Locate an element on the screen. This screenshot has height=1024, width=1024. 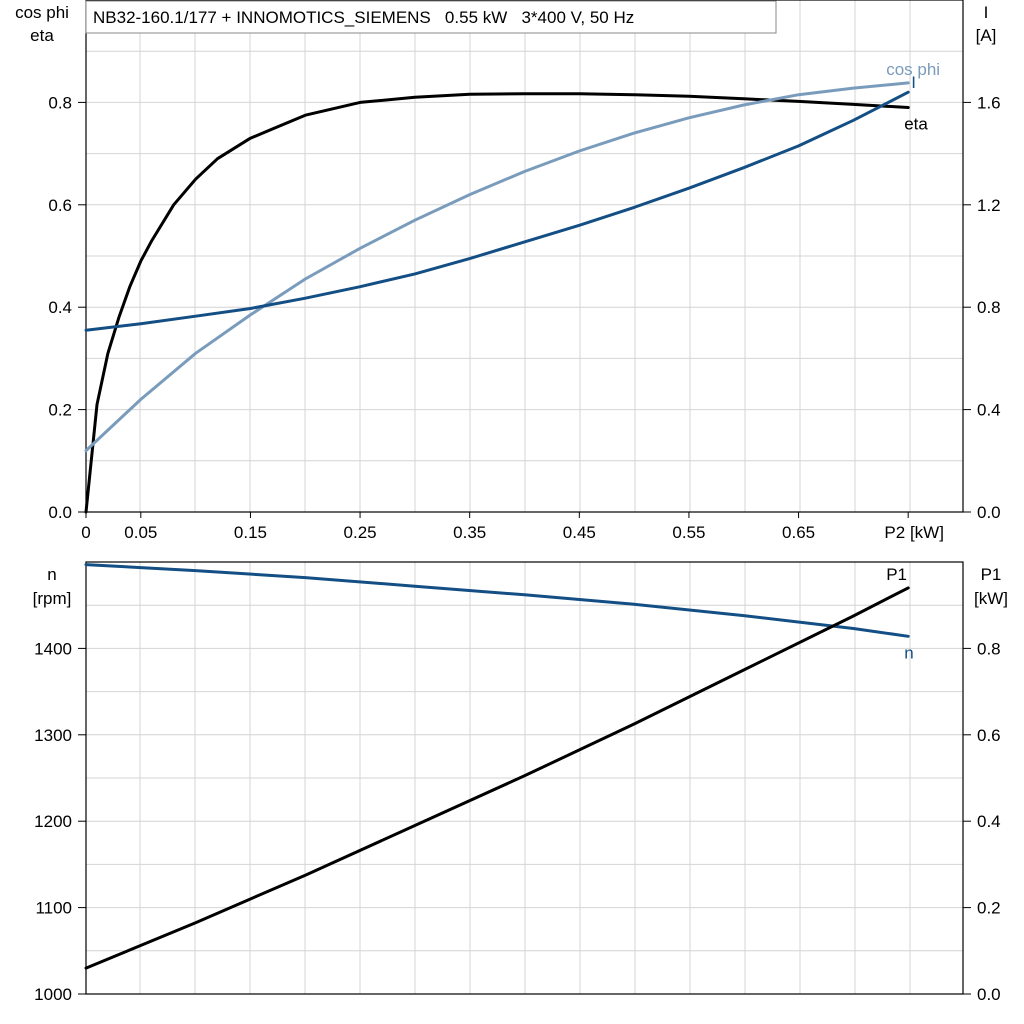
y-tick-label-right: 1.6 is located at coordinates (989, 102).